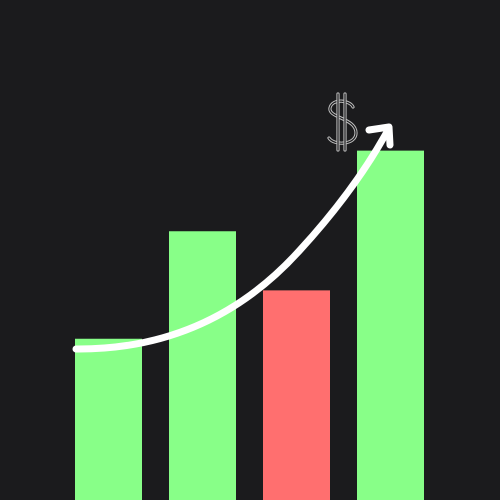  Describe the element at coordinates (342, 122) in the screenshot. I see `dollar-sign-icon` at that location.